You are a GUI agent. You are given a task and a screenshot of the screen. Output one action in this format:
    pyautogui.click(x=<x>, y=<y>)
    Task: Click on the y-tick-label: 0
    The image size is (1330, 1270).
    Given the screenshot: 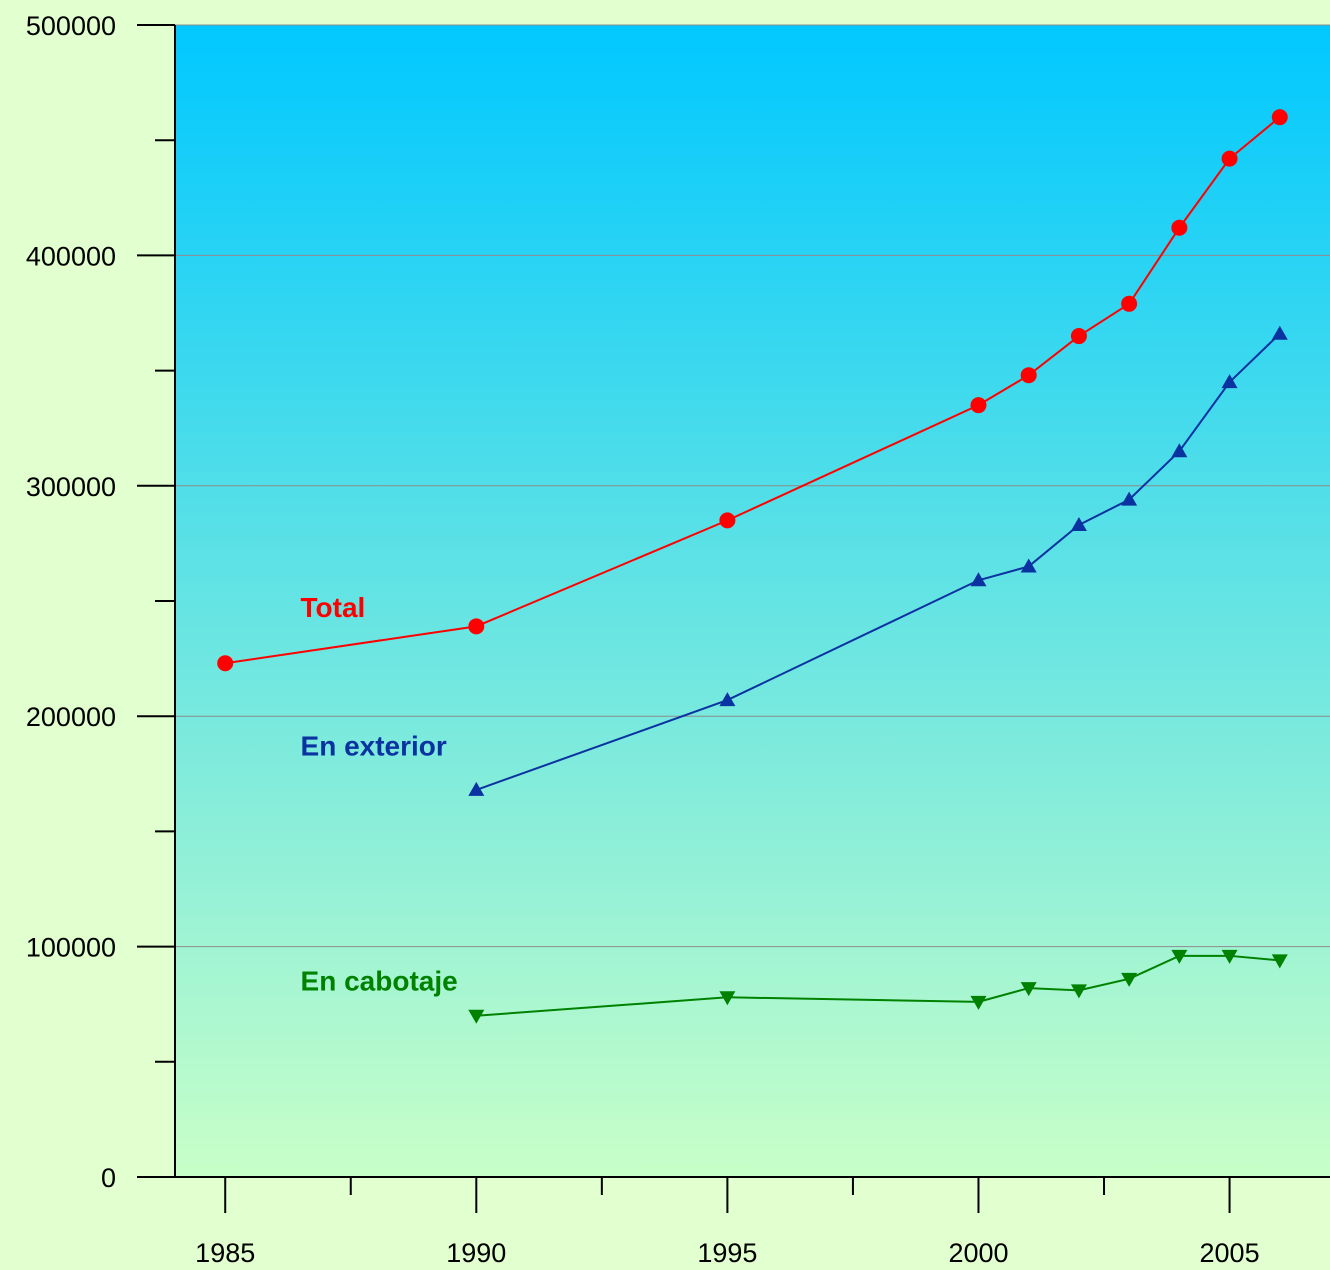 What is the action you would take?
    pyautogui.click(x=108, y=1178)
    